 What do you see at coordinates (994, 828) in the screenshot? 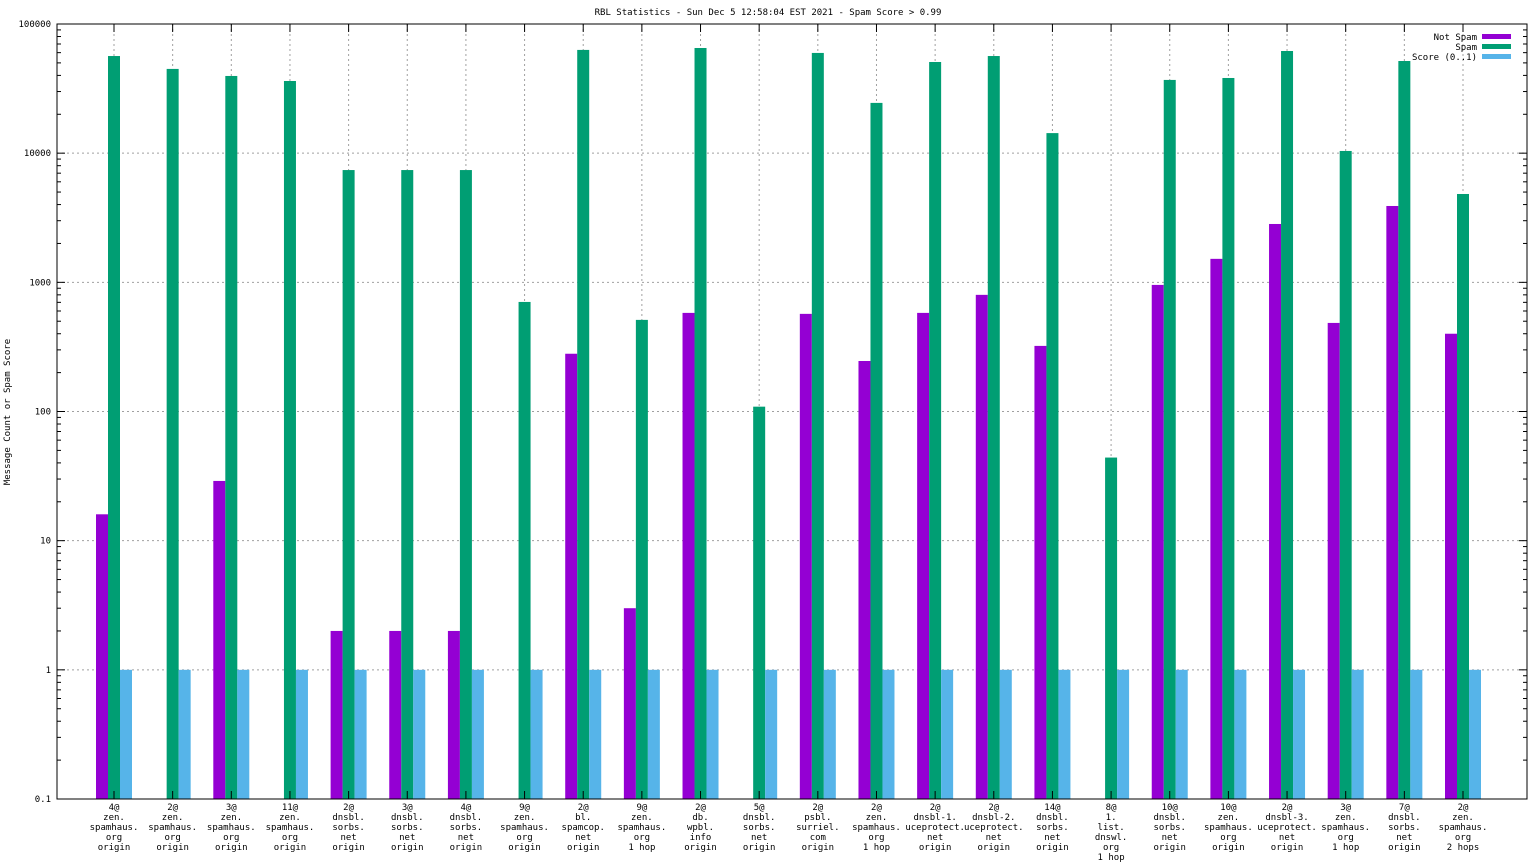
I see `x-tick-label: 2@ dnsbl-2. uceprotect. net origin` at bounding box center [994, 828].